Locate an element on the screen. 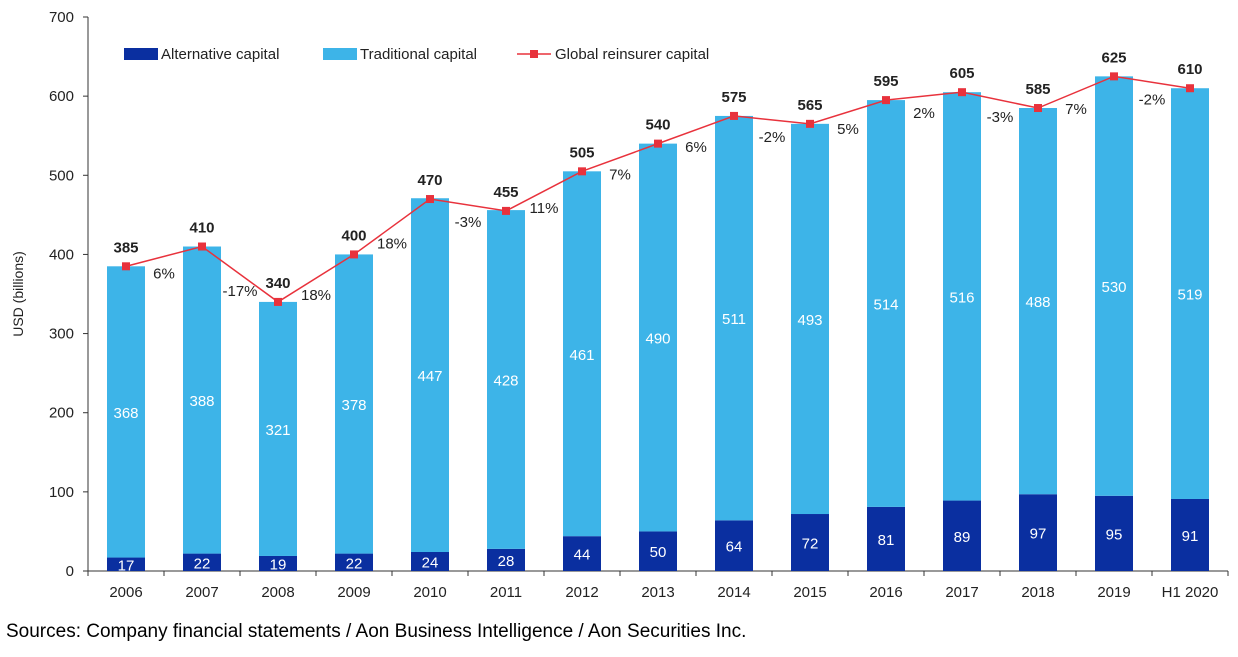 This screenshot has width=1238, height=657. total-value-label: 585 is located at coordinates (1037, 89).